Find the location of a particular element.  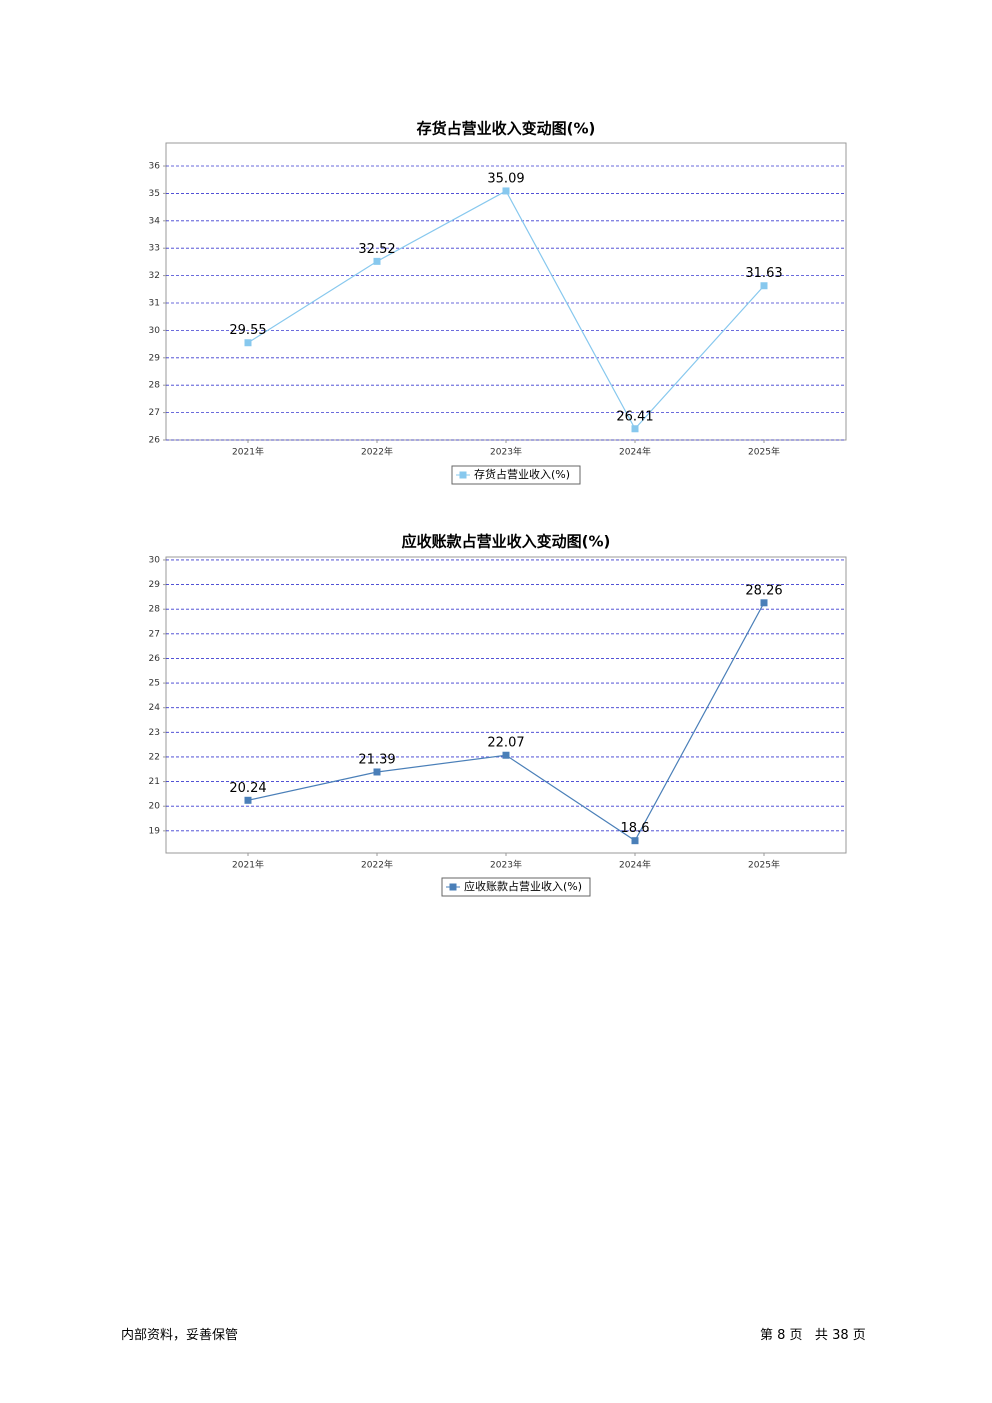

data-label: 21.39 is located at coordinates (376, 759).